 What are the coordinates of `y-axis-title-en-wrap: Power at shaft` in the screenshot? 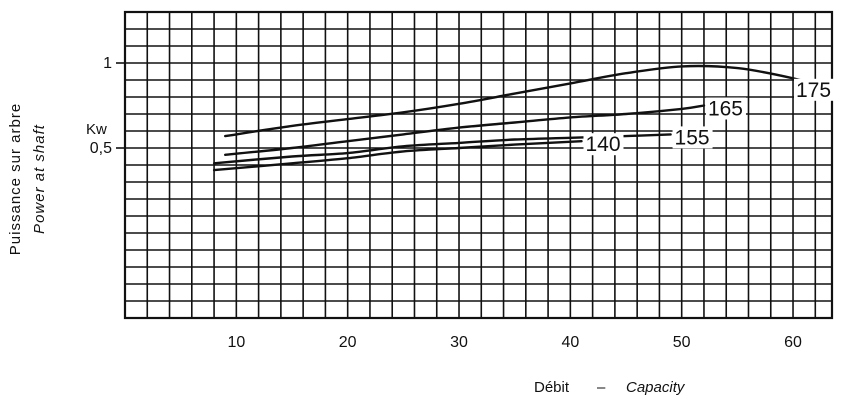 It's located at (39, 179).